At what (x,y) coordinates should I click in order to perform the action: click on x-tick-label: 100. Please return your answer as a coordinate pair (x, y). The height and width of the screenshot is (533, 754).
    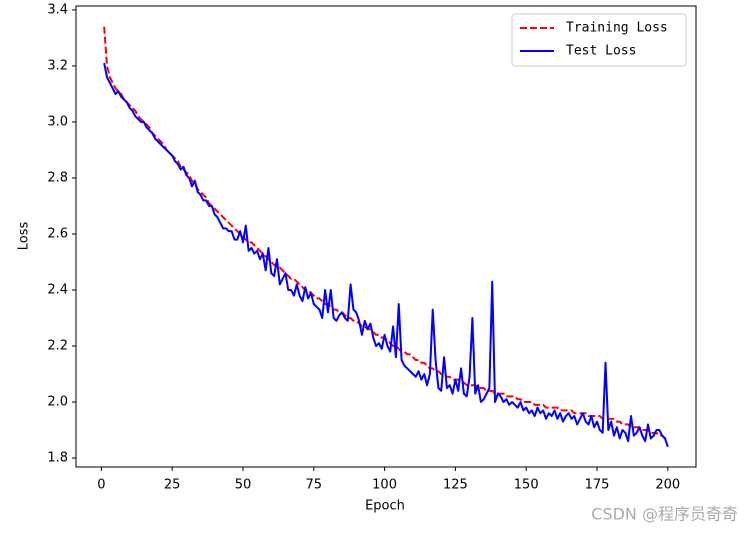
    Looking at the image, I should click on (384, 485).